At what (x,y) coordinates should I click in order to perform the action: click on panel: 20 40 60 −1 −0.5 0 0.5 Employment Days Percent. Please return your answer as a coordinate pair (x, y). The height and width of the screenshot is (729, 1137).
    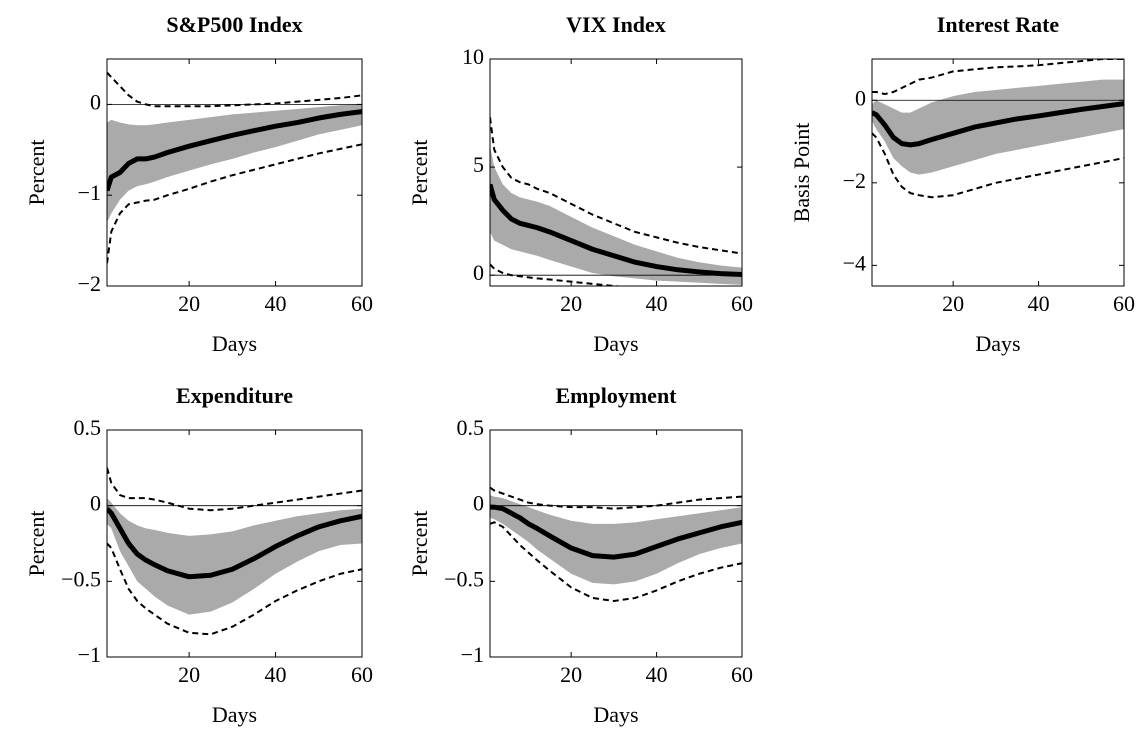
    Looking at the image, I should click on (580, 555).